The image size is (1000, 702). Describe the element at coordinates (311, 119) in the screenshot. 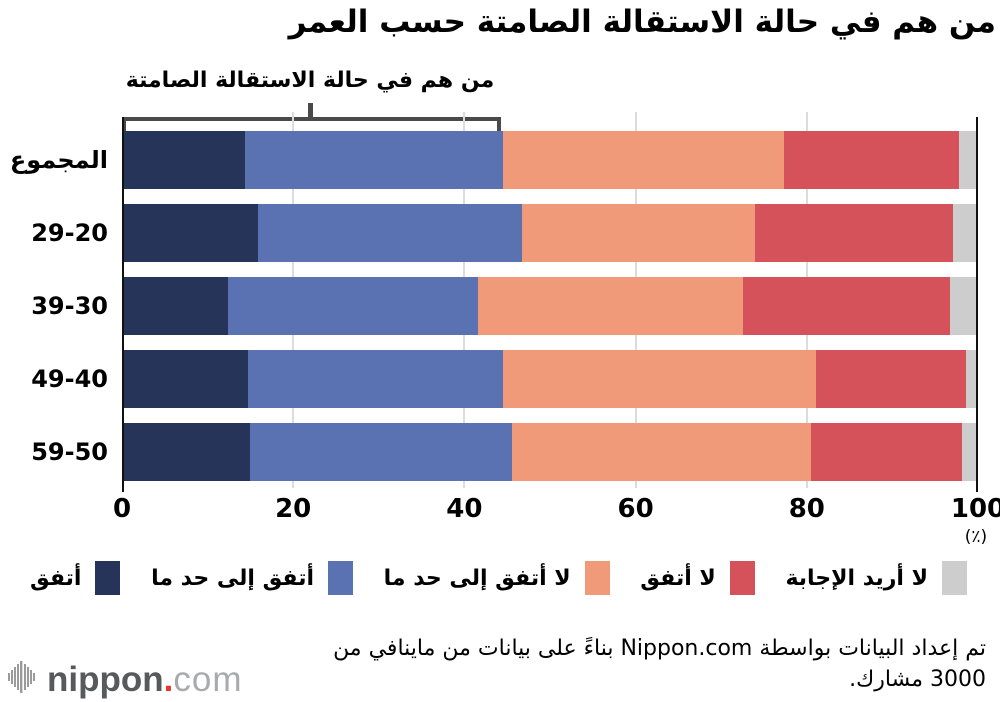

I see `annotation-bracket` at that location.